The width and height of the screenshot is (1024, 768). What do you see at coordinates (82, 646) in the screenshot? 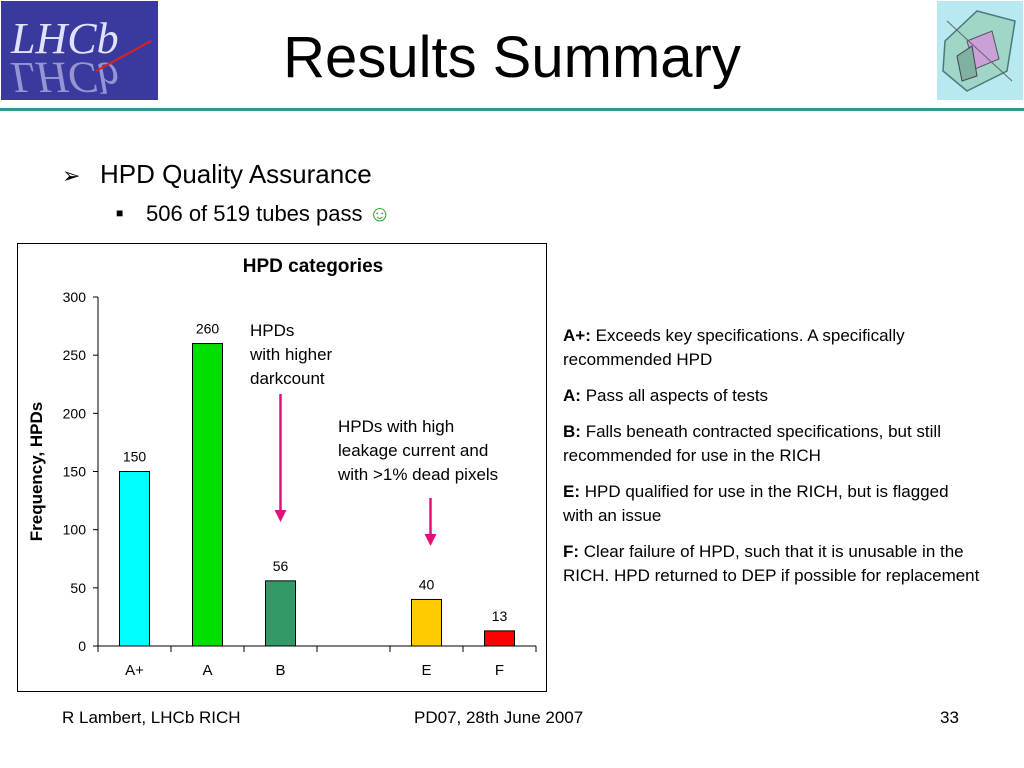
I see `y-tick-label: 0` at bounding box center [82, 646].